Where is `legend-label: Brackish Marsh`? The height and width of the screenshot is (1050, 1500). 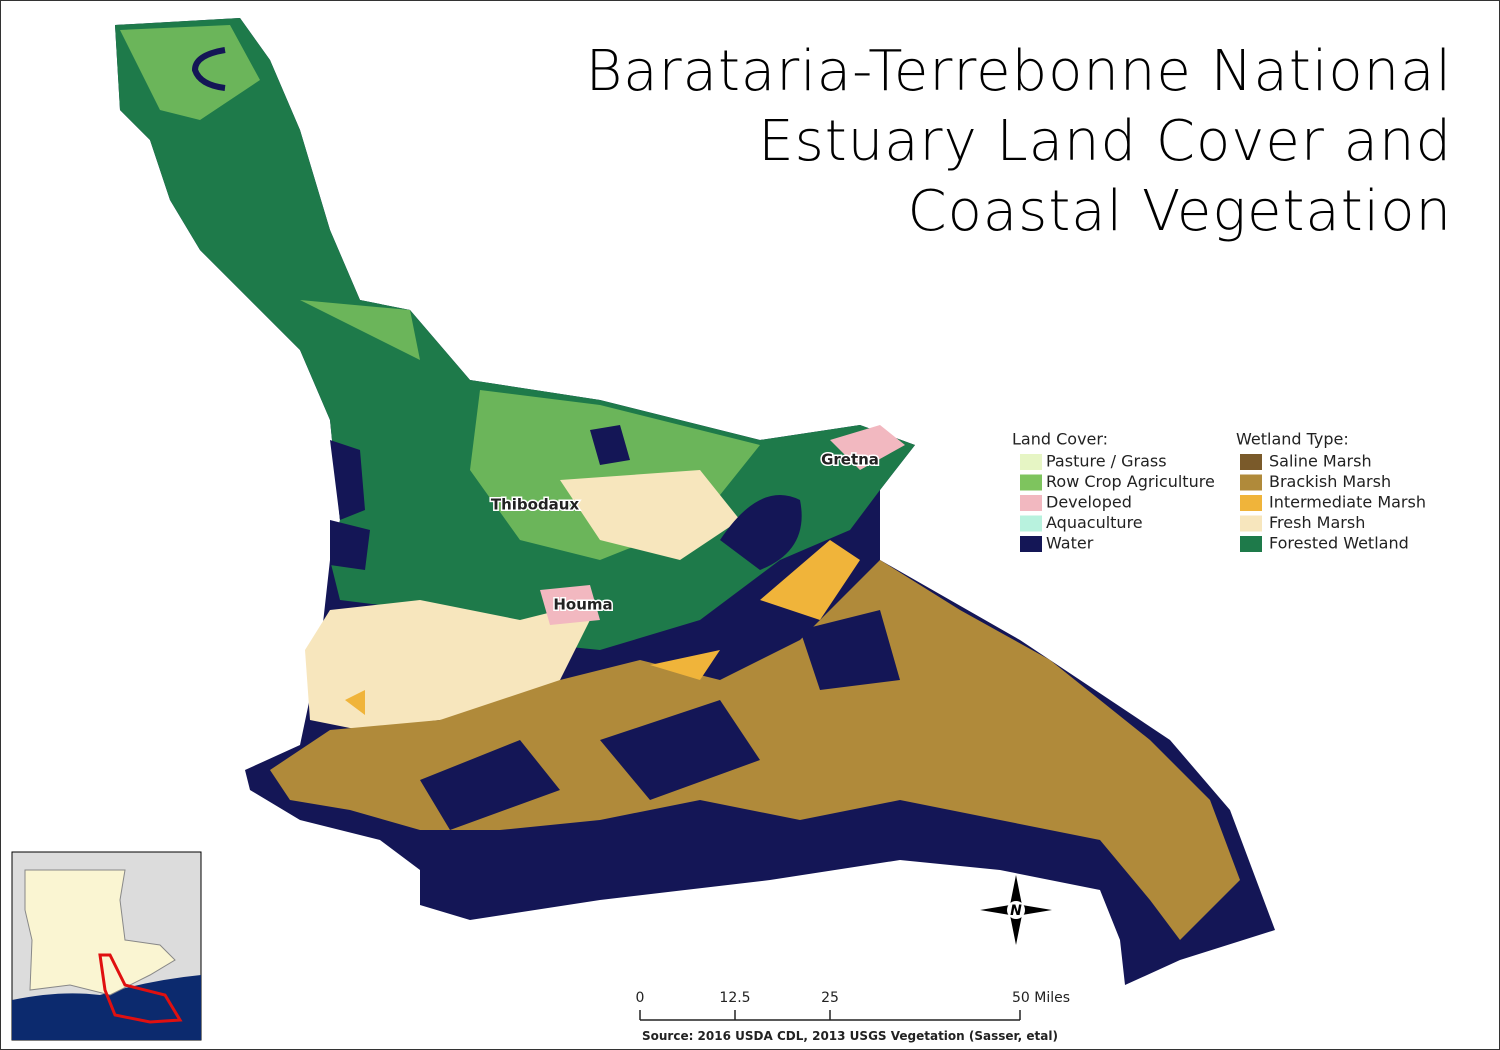
legend-label: Brackish Marsh is located at coordinates (1330, 481).